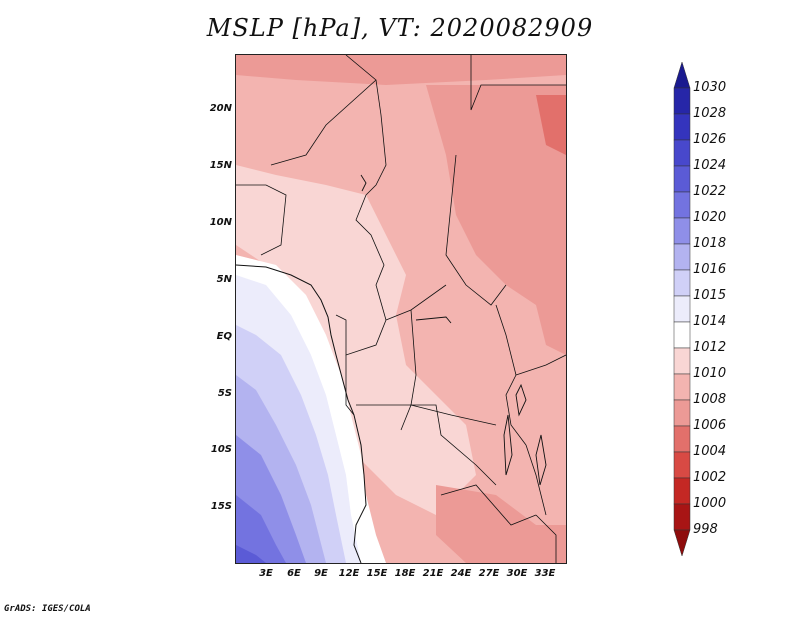 Image resolution: width=800 pixels, height=618 pixels. I want to click on lon-label-3e: 3E, so click(266, 573).